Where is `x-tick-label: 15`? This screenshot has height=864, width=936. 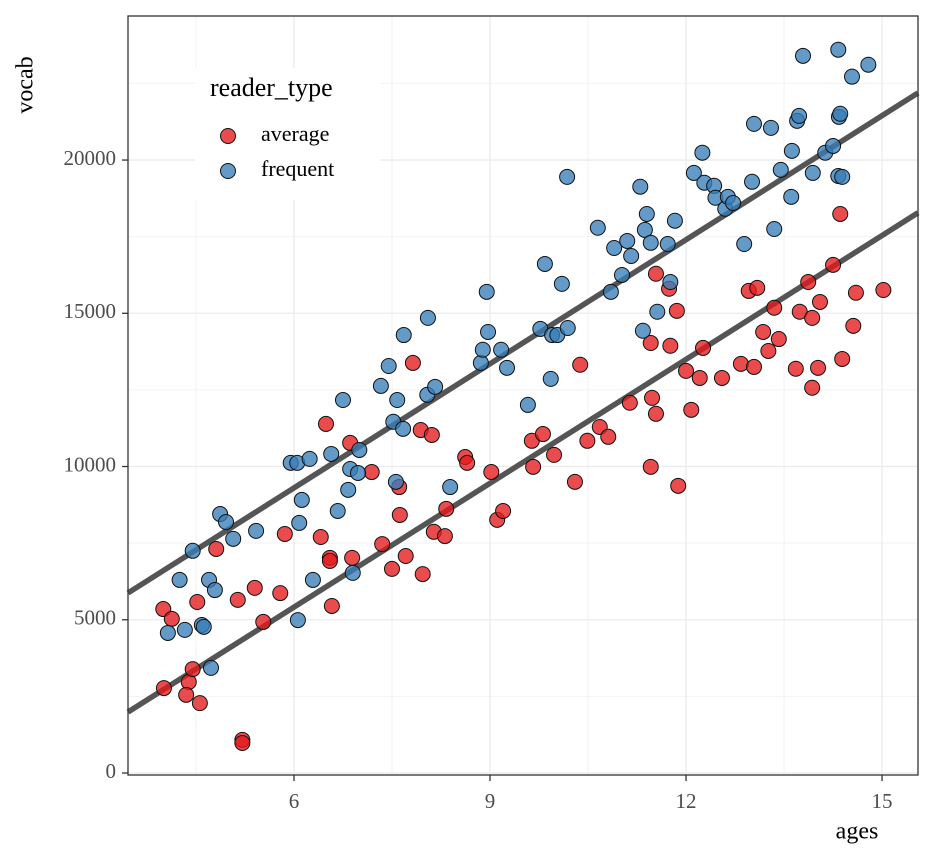 x-tick-label: 15 is located at coordinates (882, 801).